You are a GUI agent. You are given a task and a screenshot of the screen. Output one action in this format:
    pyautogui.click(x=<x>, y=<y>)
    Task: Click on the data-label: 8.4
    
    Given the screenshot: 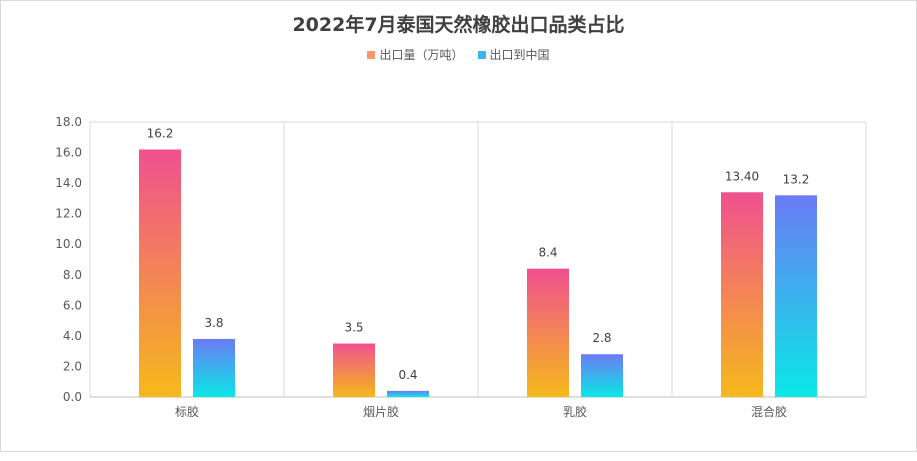 What is the action you would take?
    pyautogui.click(x=547, y=253)
    